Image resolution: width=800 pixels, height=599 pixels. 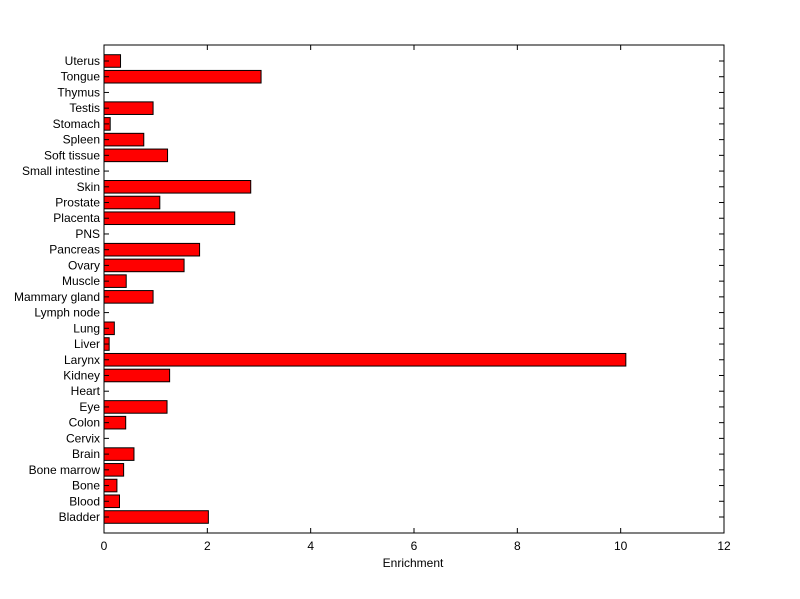 What do you see at coordinates (82, 360) in the screenshot?
I see `y-tick-label: Larynx` at bounding box center [82, 360].